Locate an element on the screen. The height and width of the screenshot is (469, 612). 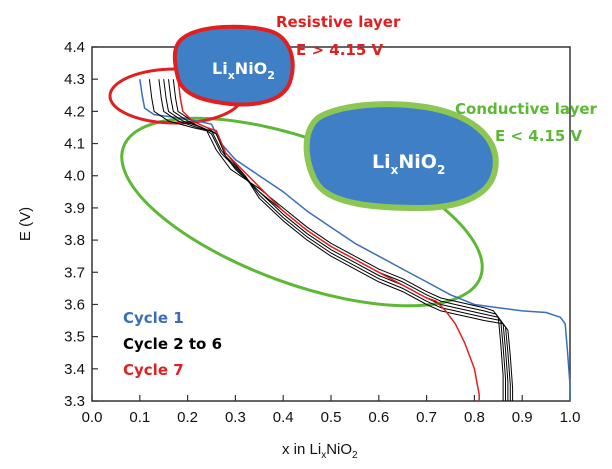
x-tick-label: 0.6 is located at coordinates (378, 417).